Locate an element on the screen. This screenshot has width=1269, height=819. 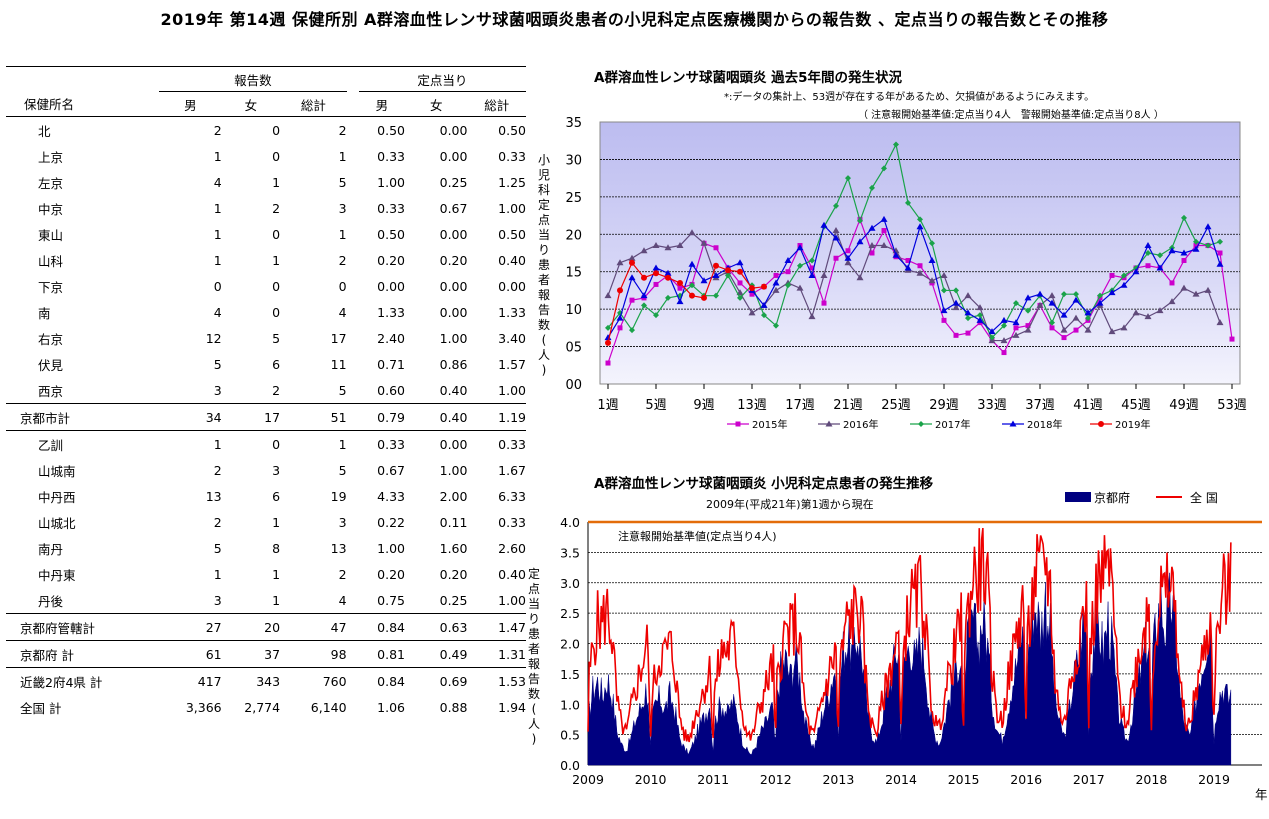
row-name: 丹後 is located at coordinates (51, 601).